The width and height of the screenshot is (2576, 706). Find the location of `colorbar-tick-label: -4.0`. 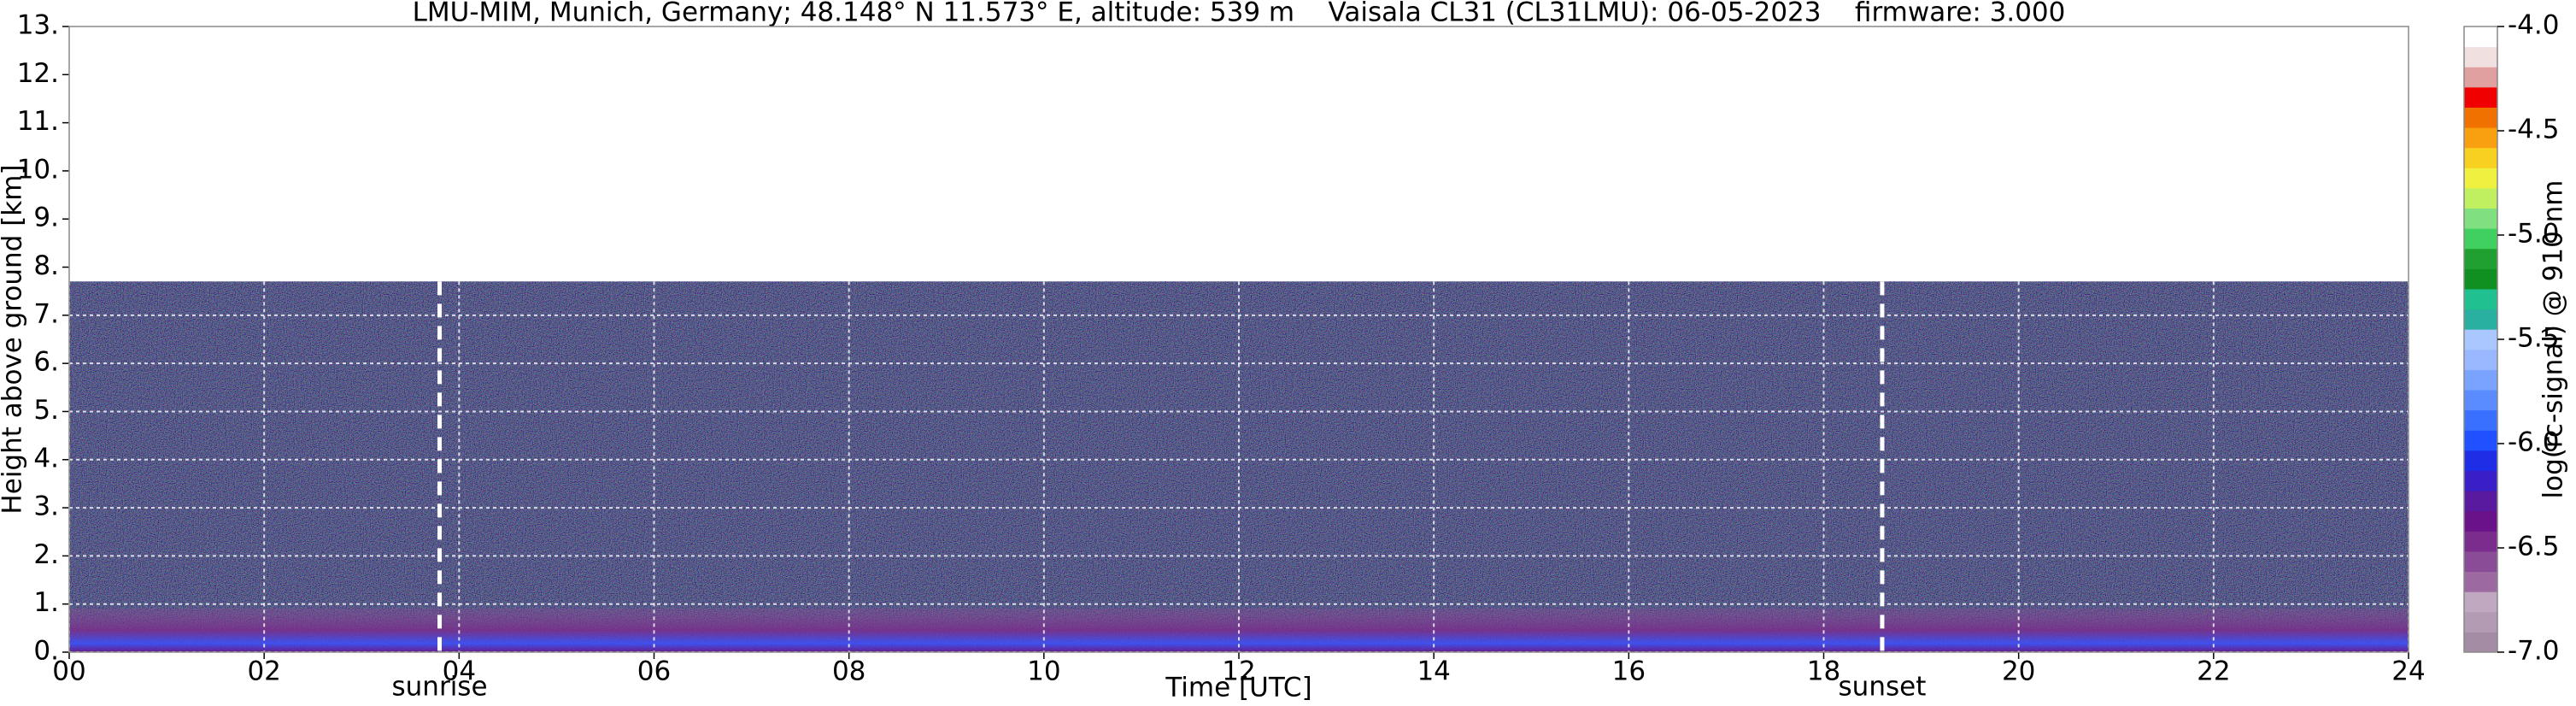

colorbar-tick-label: -4.0 is located at coordinates (2534, 25).